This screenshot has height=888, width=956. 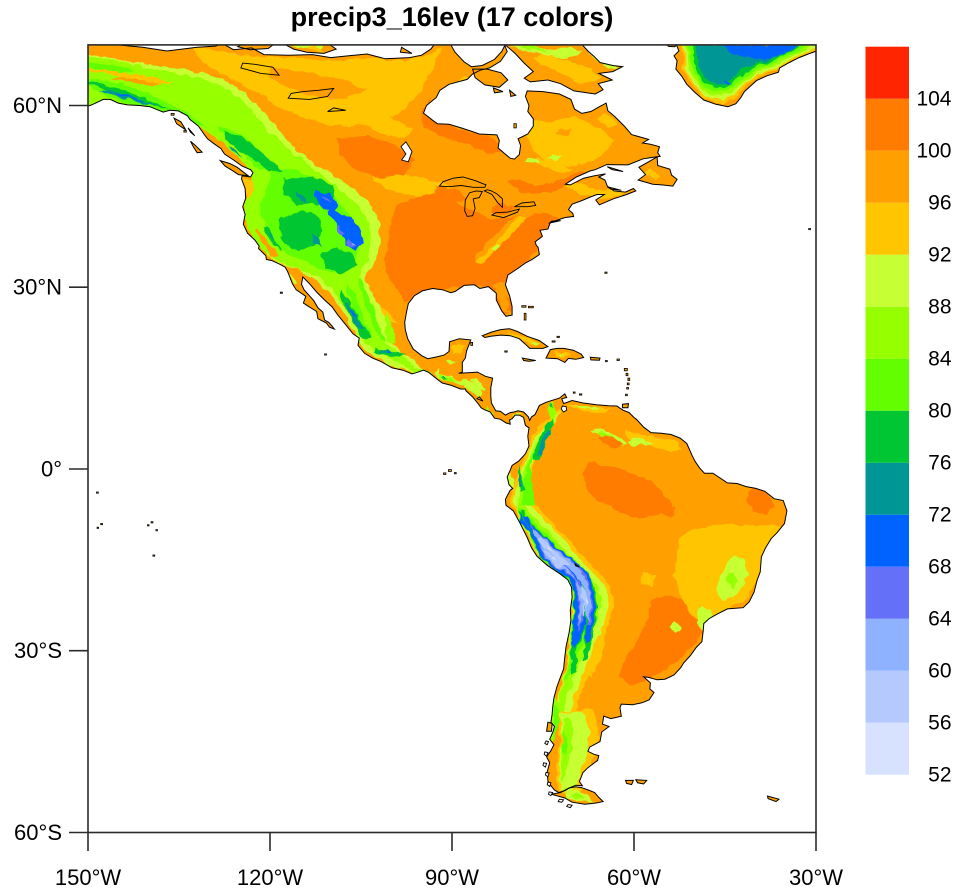 I want to click on svg-text: 60°S, so click(x=38, y=832).